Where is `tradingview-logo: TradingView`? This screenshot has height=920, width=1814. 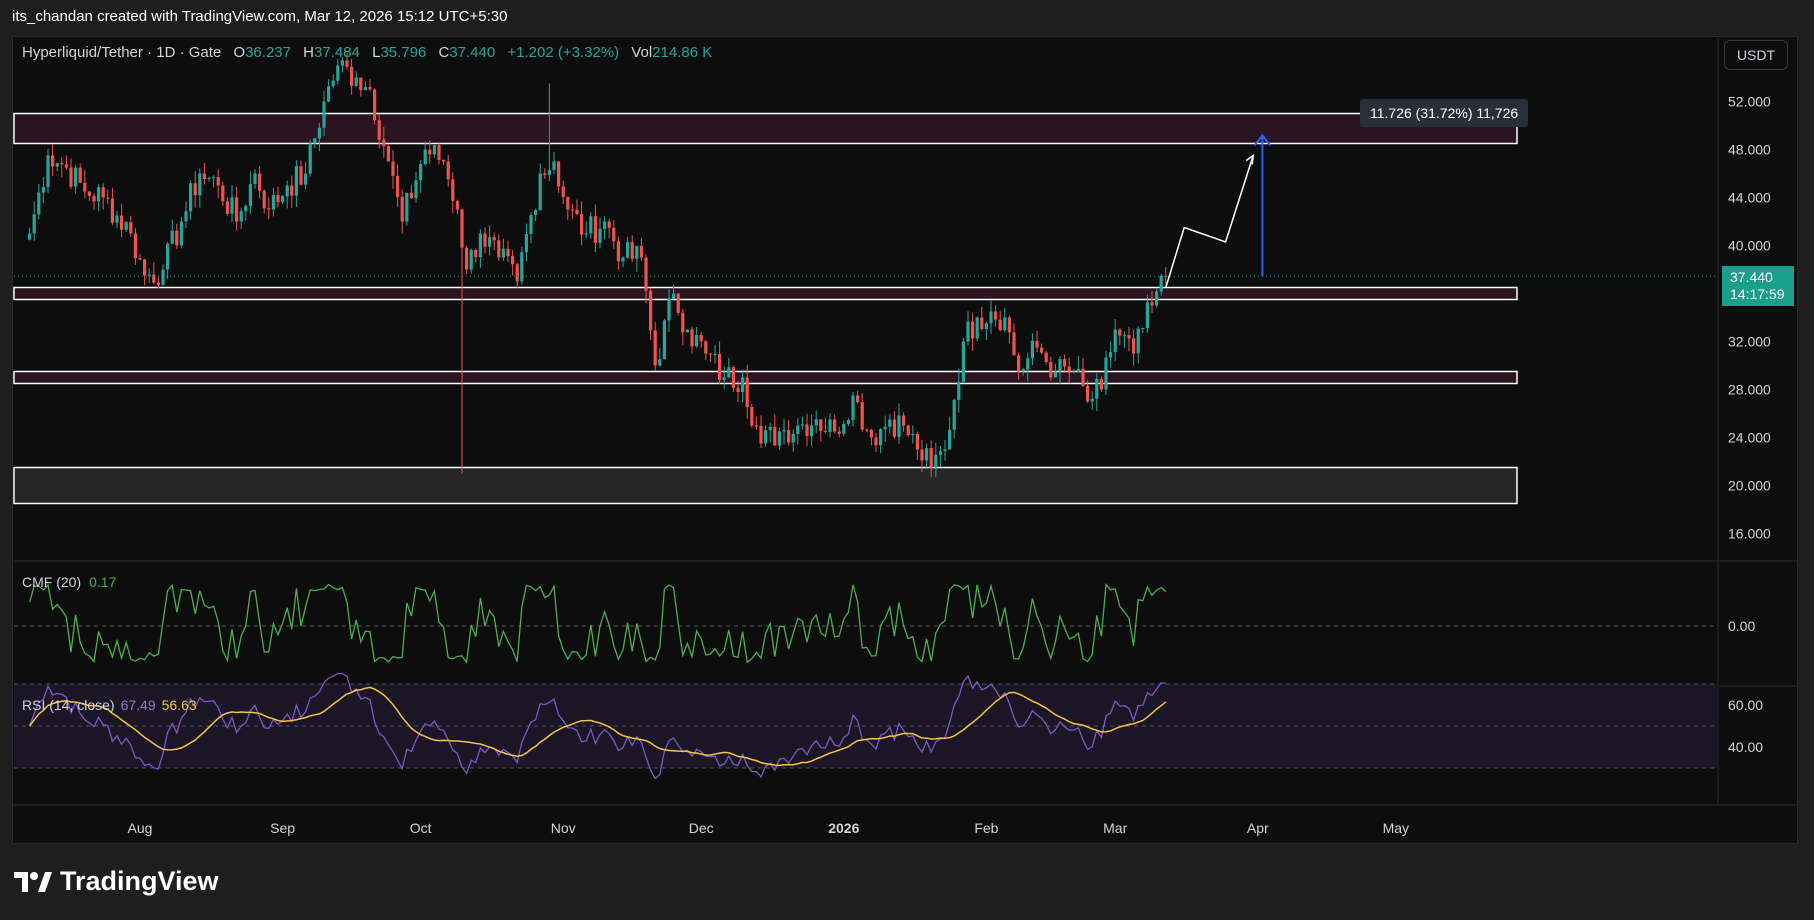
tradingview-logo: TradingView is located at coordinates (116, 881).